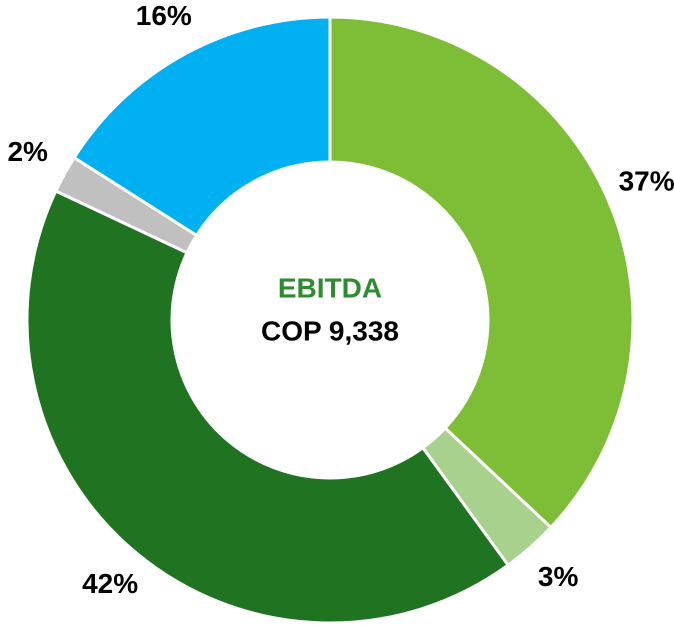 The height and width of the screenshot is (625, 674). What do you see at coordinates (330, 330) in the screenshot?
I see `center-label: COP 9,338` at bounding box center [330, 330].